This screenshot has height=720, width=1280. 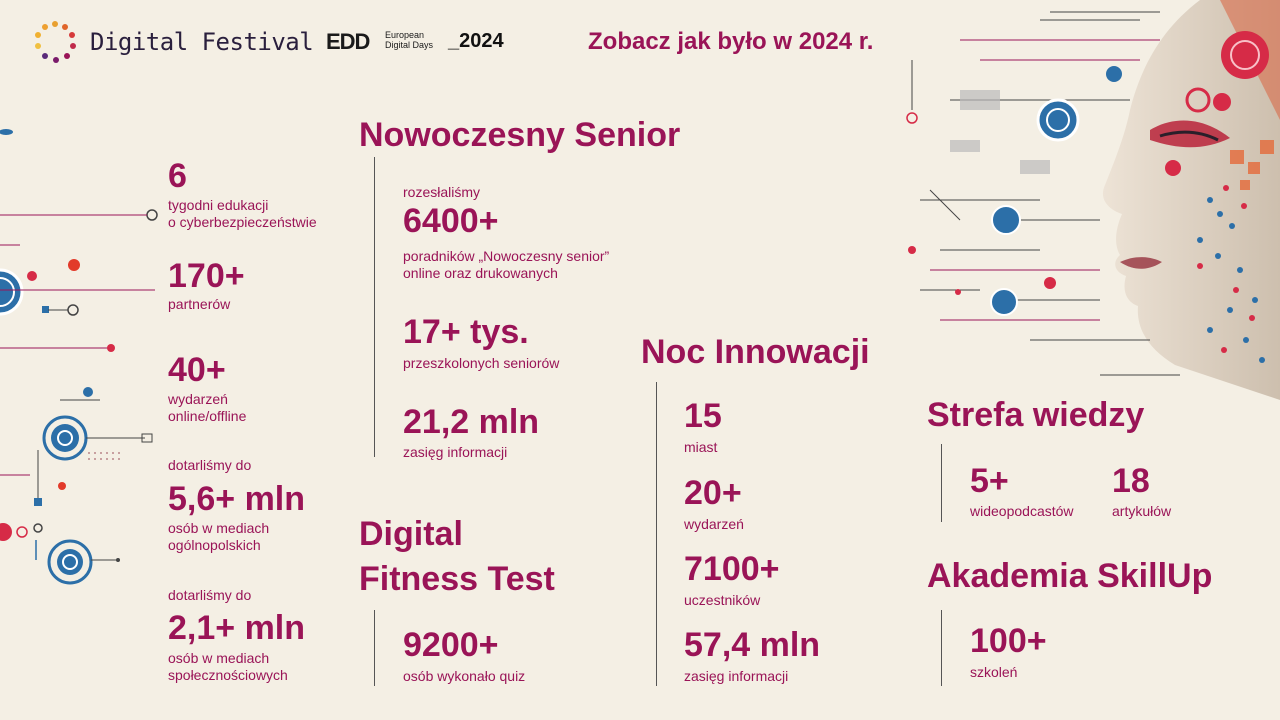 What do you see at coordinates (731, 41) in the screenshot?
I see `page-title: Zobacz jak było w 2024 r.` at bounding box center [731, 41].